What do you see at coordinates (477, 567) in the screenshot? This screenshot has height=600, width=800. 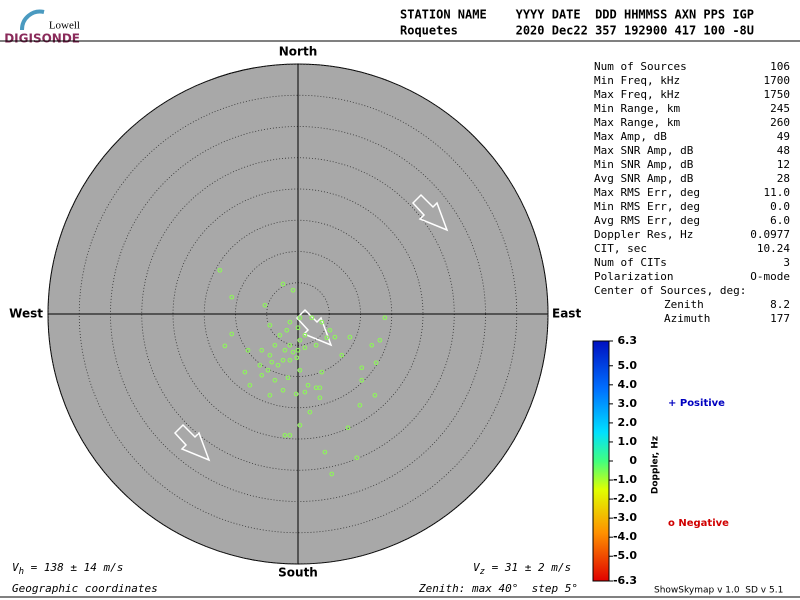 I see `symbol: V` at bounding box center [477, 567].